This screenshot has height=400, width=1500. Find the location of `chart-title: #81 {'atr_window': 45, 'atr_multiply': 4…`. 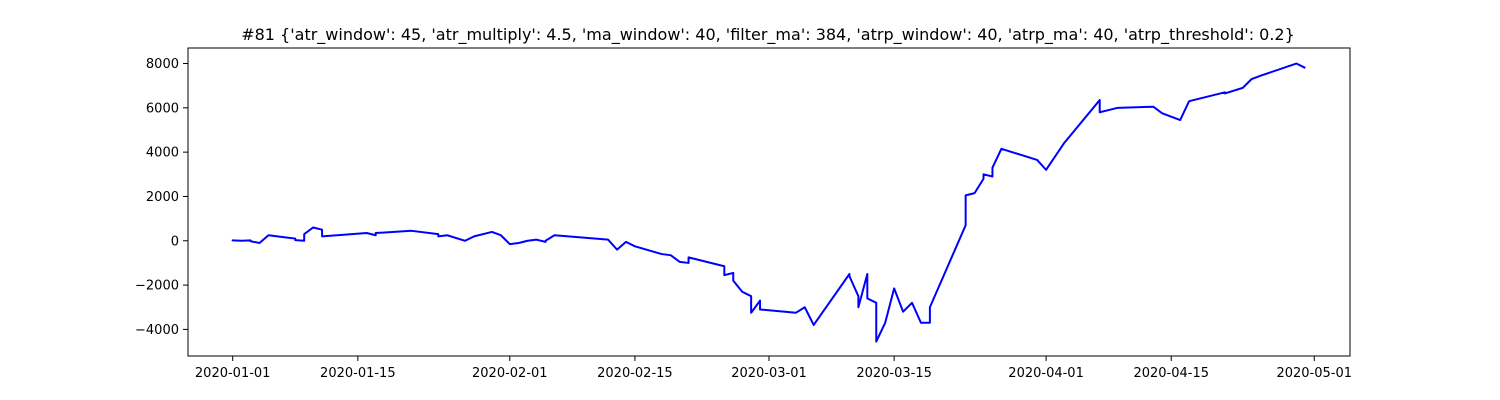

chart-title: #81 {'atr_window': 45, 'atr_multiply': 4… is located at coordinates (768, 35).